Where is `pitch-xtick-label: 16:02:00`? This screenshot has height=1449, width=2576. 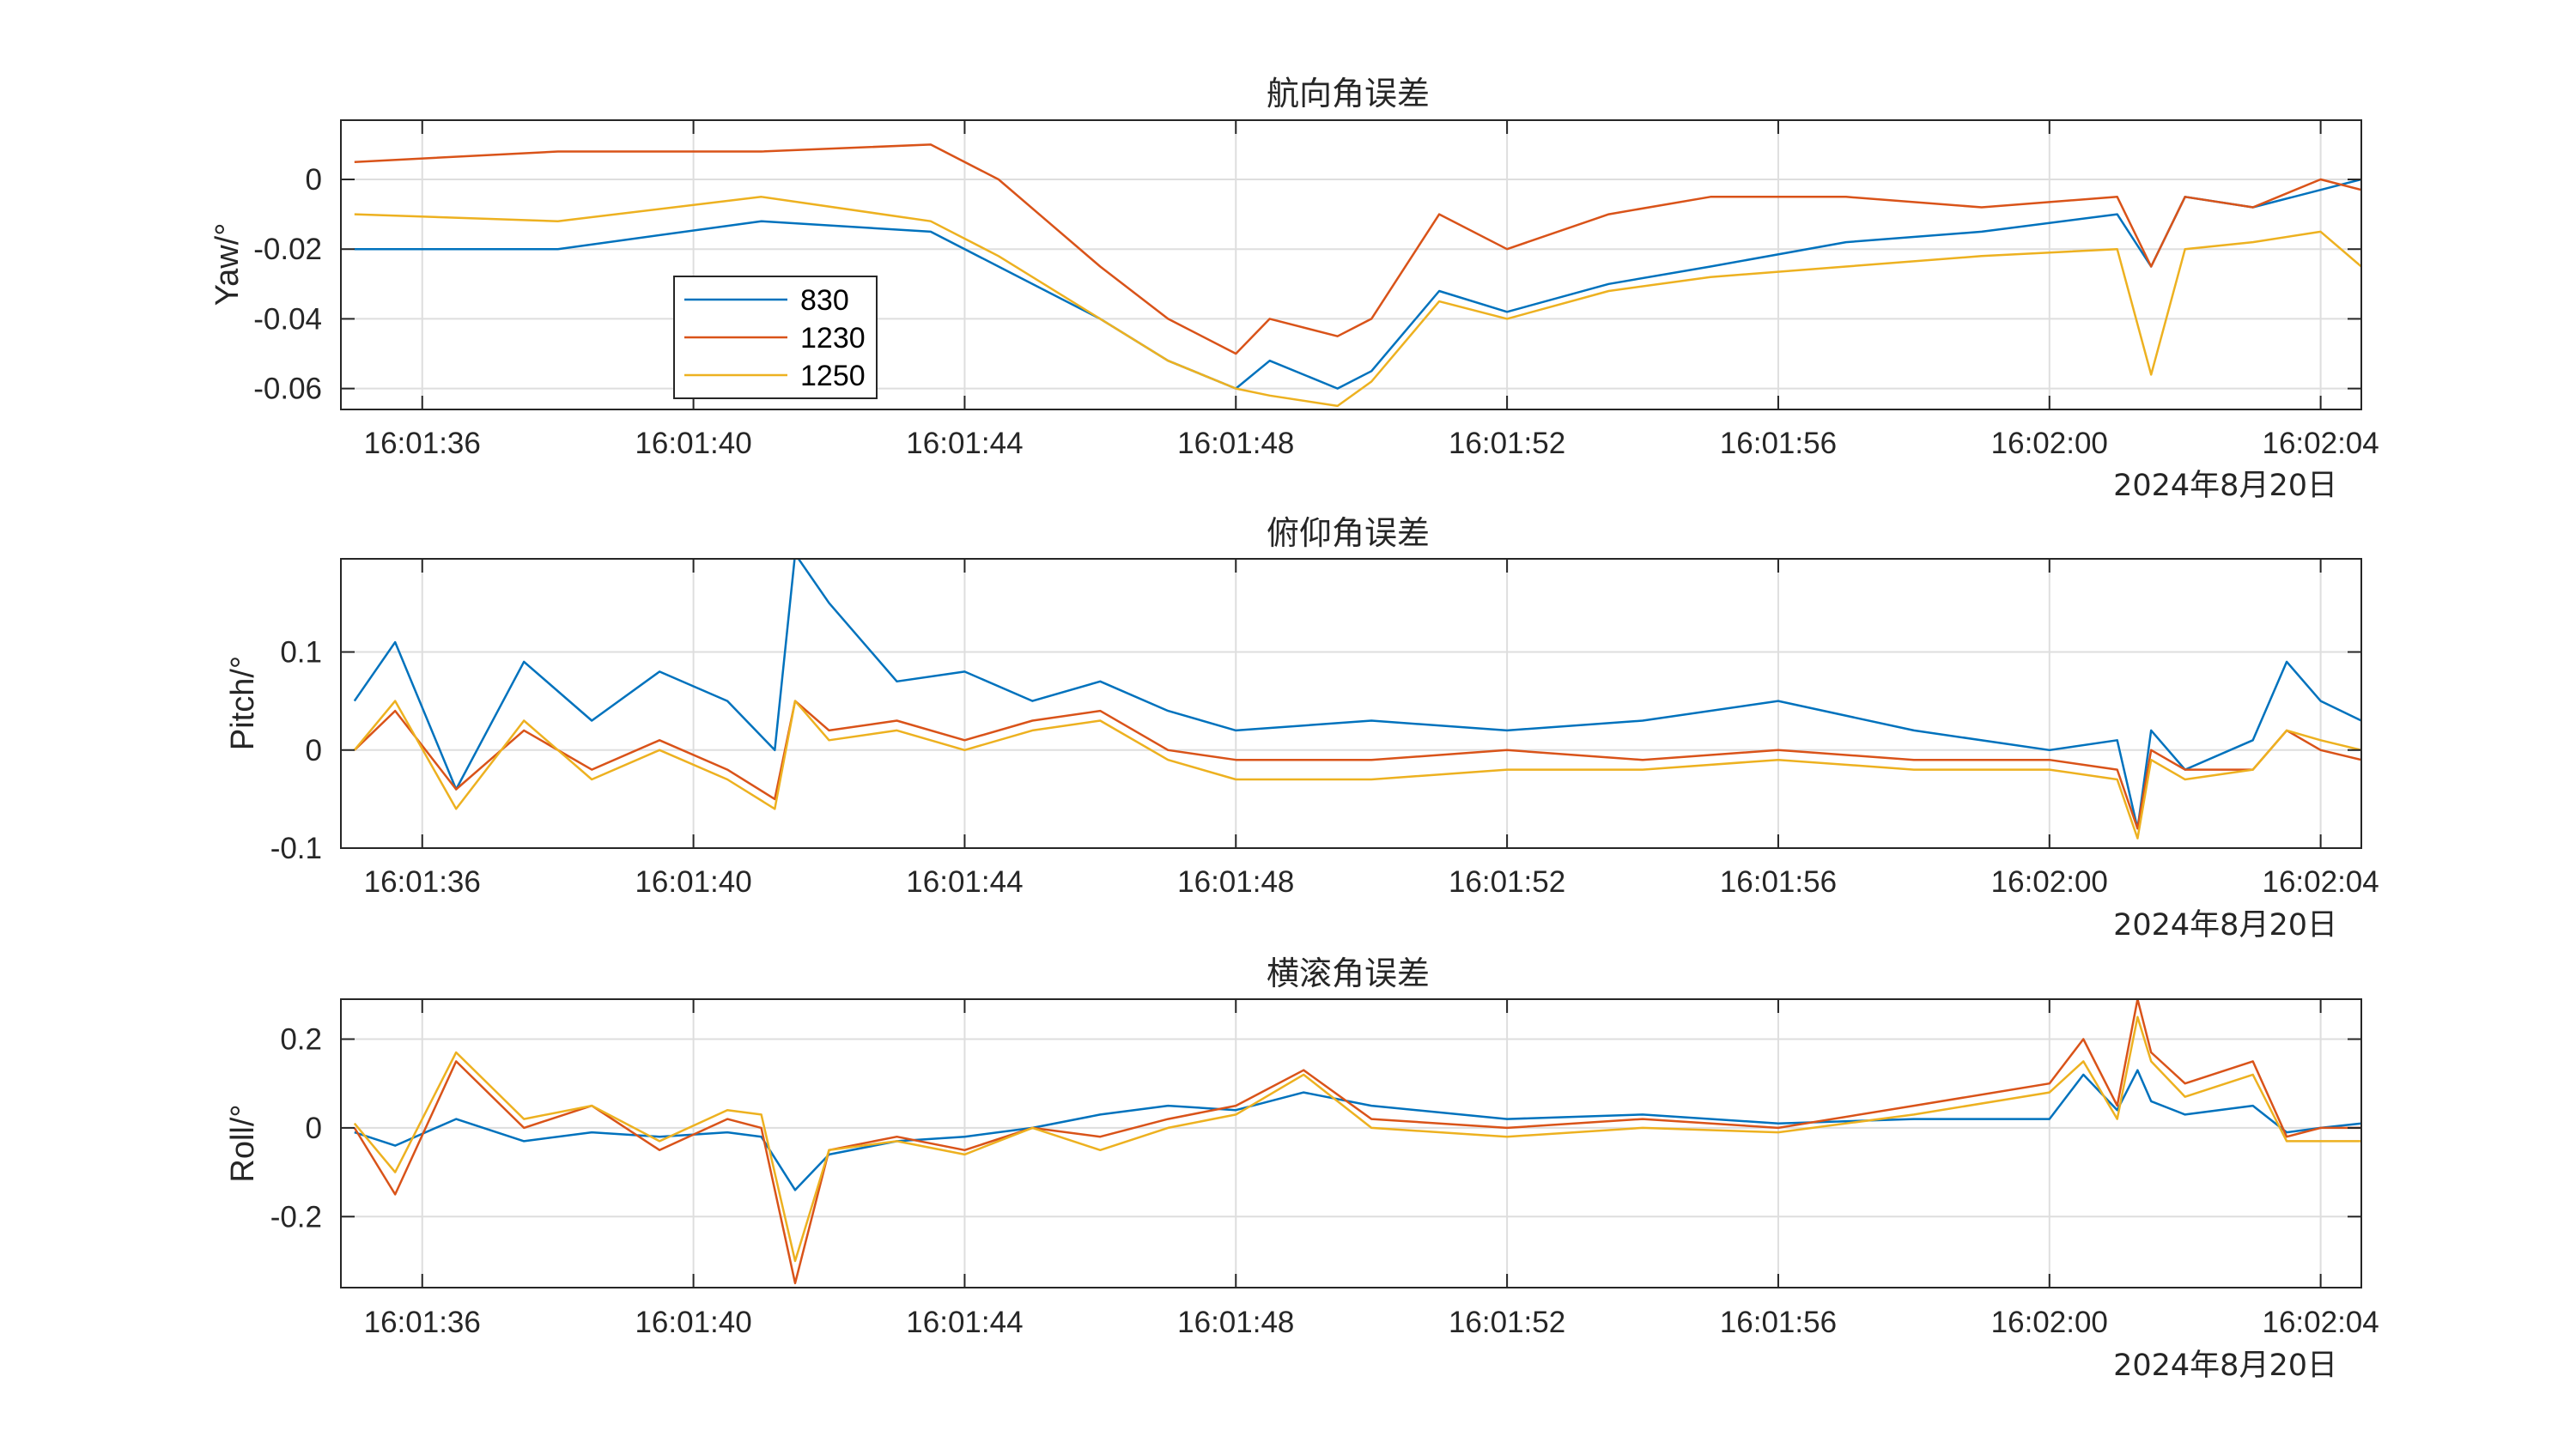
pitch-xtick-label: 16:02:00 is located at coordinates (2049, 882).